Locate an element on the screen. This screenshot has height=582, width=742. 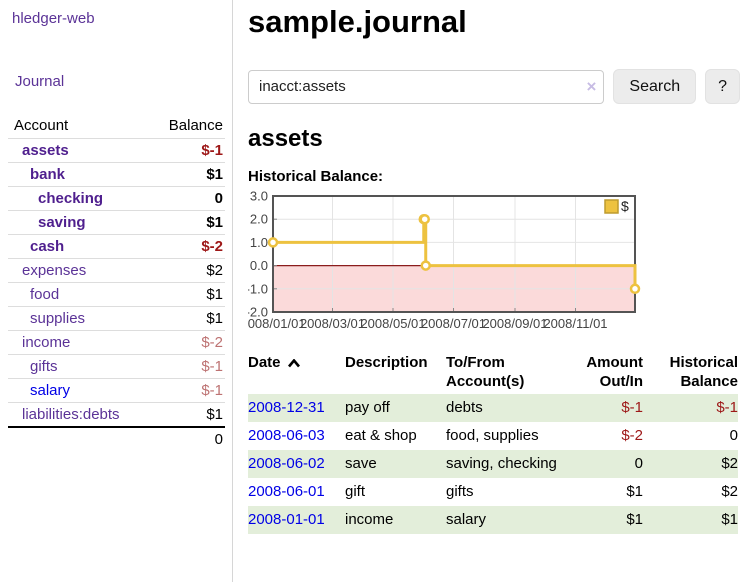
account-link: salary is located at coordinates (50, 390).